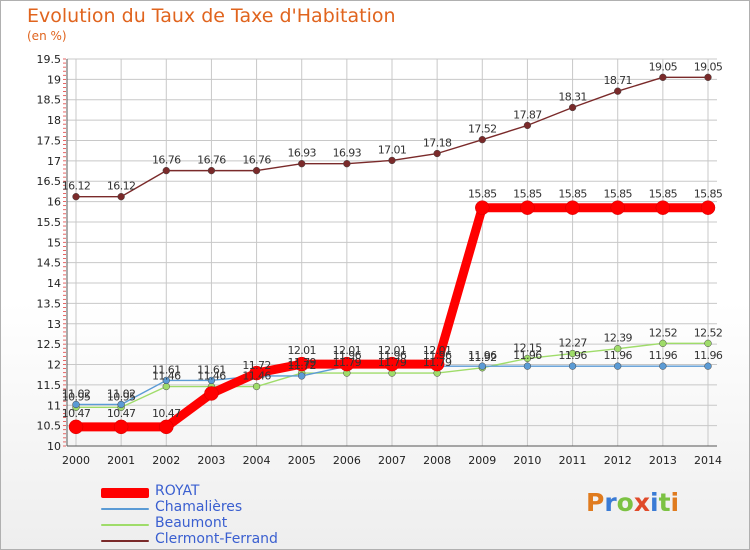 Image resolution: width=750 pixels, height=550 pixels. I want to click on chart-title: Evolution du Taux de Taxe d'Habitation, so click(211, 16).